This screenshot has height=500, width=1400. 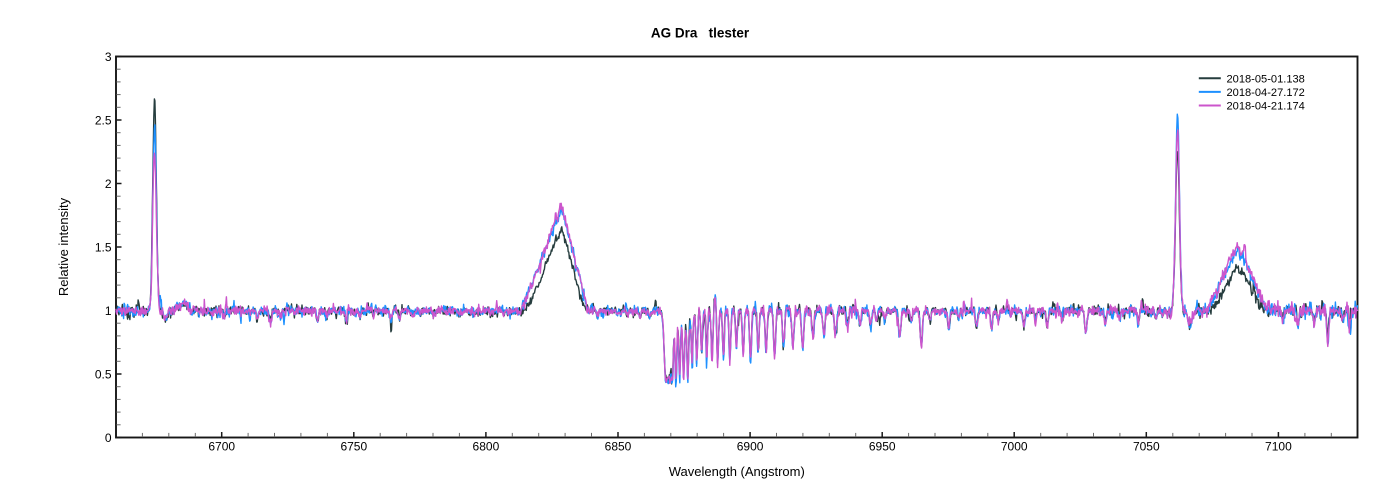 I want to click on svg-text: 6950, so click(x=882, y=447).